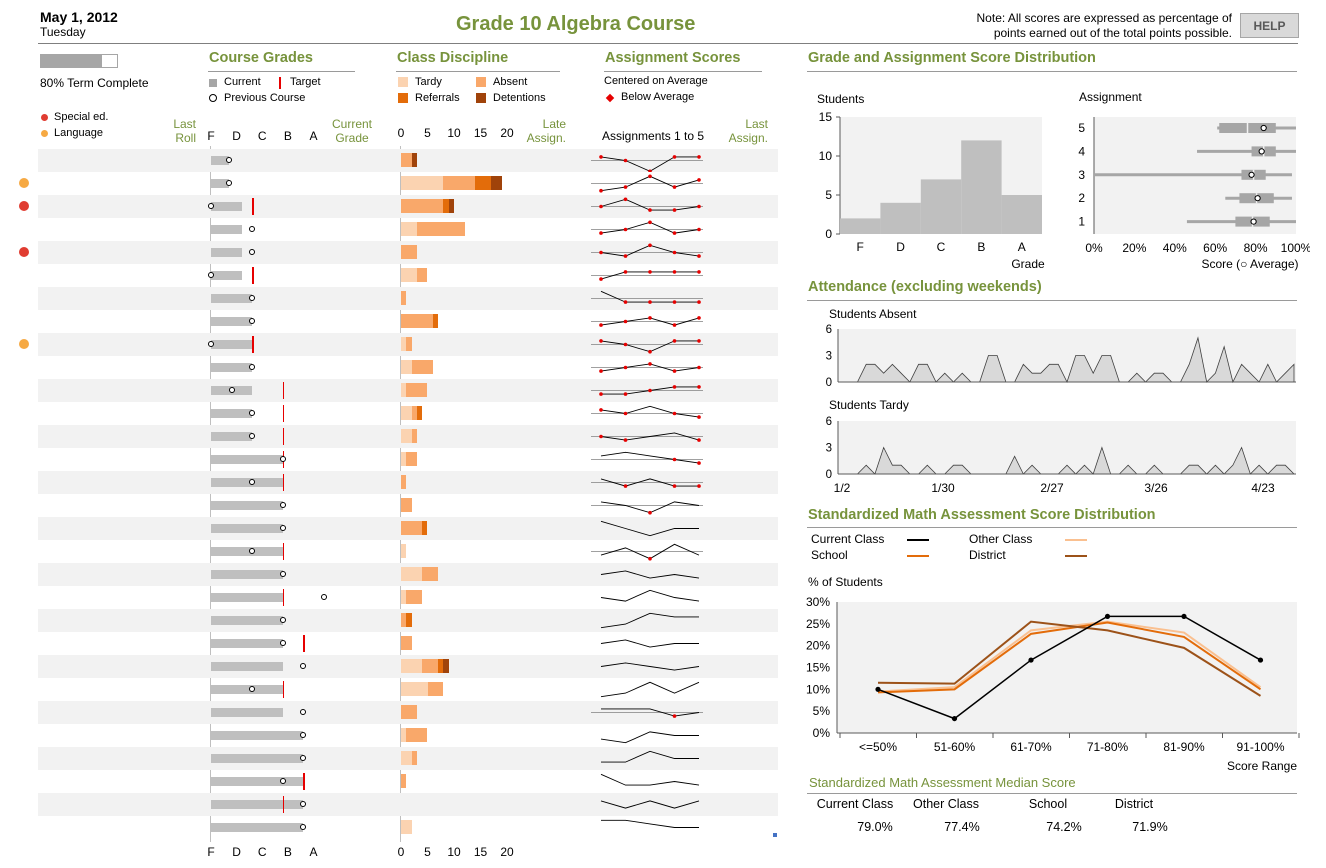 The width and height of the screenshot is (1326, 868). What do you see at coordinates (875, 827) in the screenshot?
I see `median-value: 79.0%` at bounding box center [875, 827].